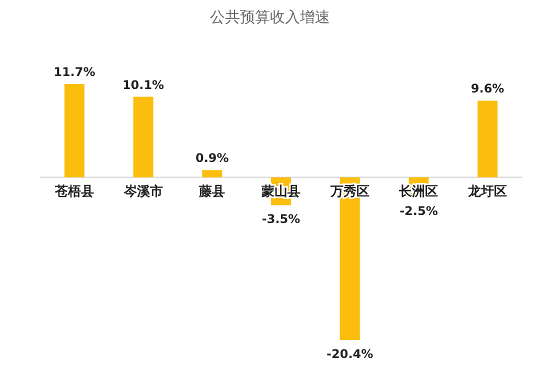  What do you see at coordinates (74, 191) in the screenshot?
I see `x-tick-label: 苍梧县` at bounding box center [74, 191].